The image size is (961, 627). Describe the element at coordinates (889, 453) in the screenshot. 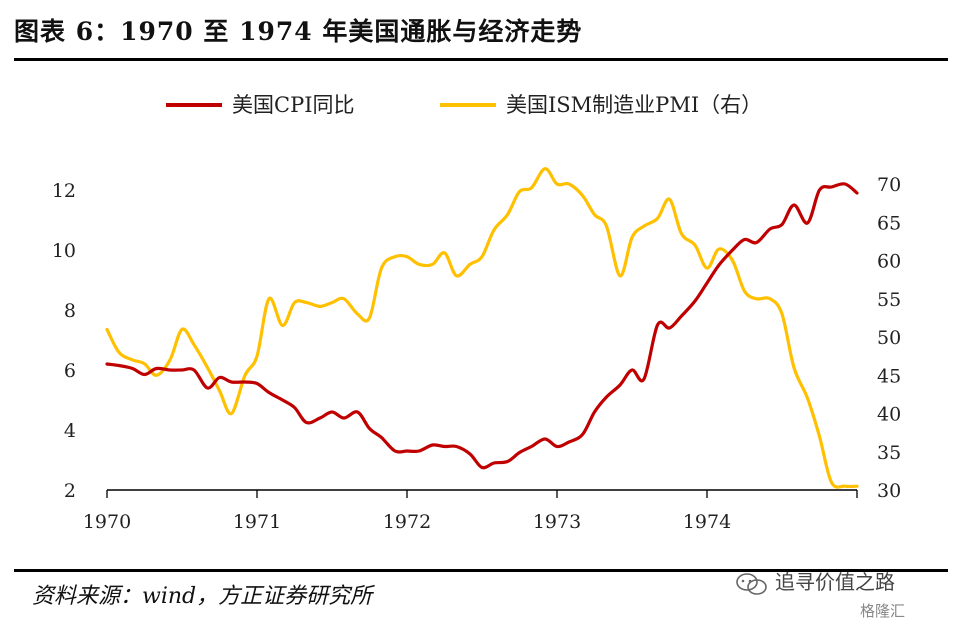

I see `y-right-tick-label: 35` at that location.